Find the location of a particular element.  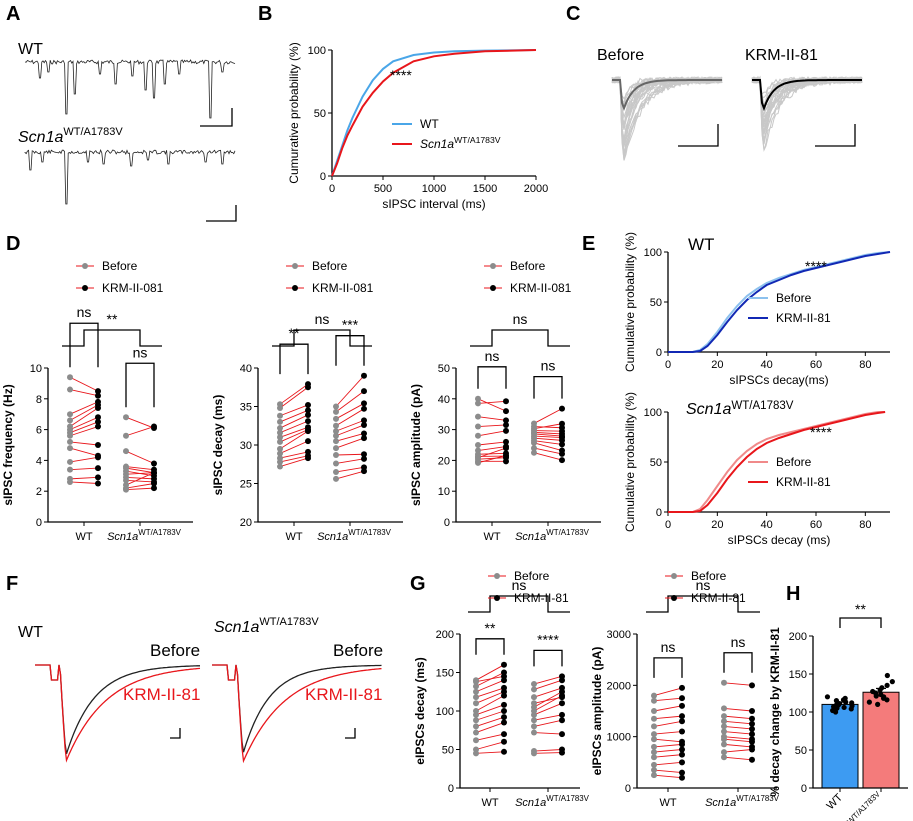

f-mut-label: Scn1aWT/A1783V is located at coordinates (266, 626).